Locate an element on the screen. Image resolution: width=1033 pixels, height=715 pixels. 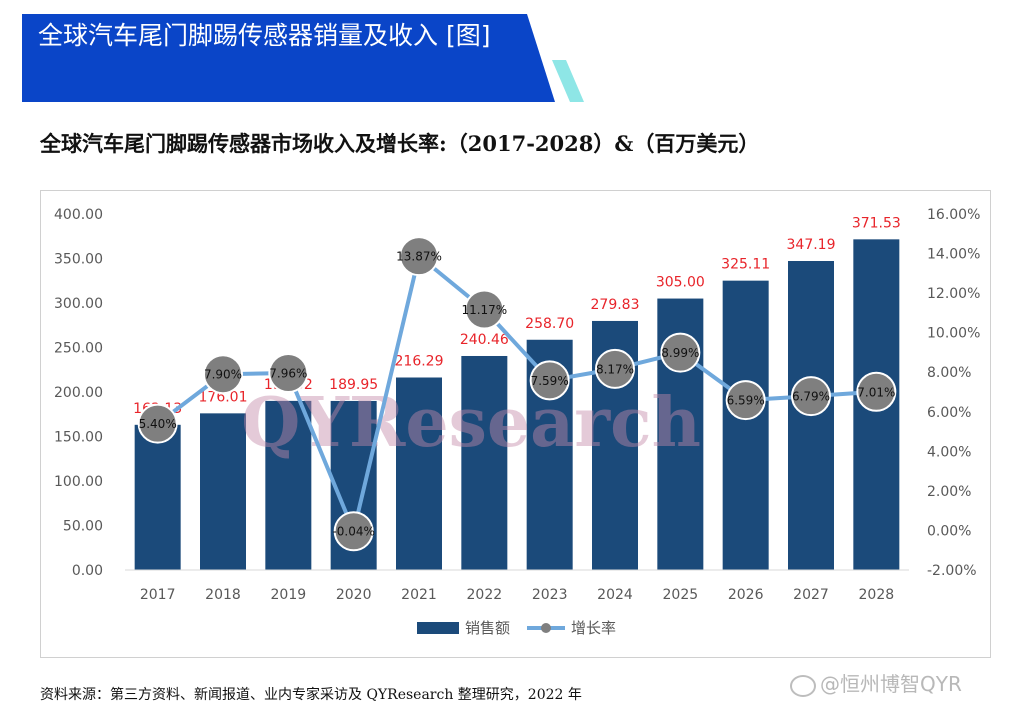
growth-value-label: 7.01% is located at coordinates (876, 392).